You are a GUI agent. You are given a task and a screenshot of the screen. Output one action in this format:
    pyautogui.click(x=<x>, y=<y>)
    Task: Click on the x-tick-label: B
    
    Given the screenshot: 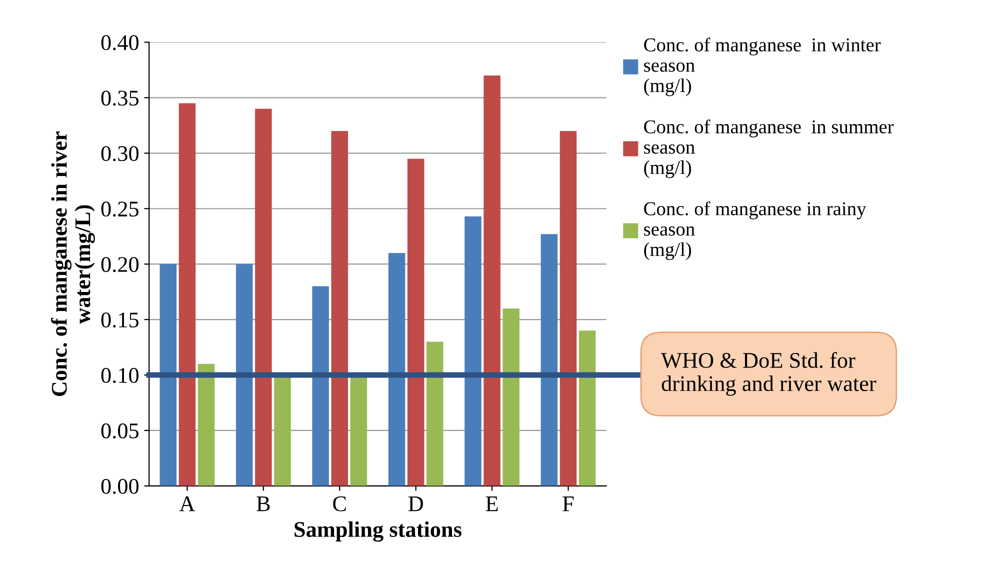 What is the action you would take?
    pyautogui.click(x=263, y=504)
    